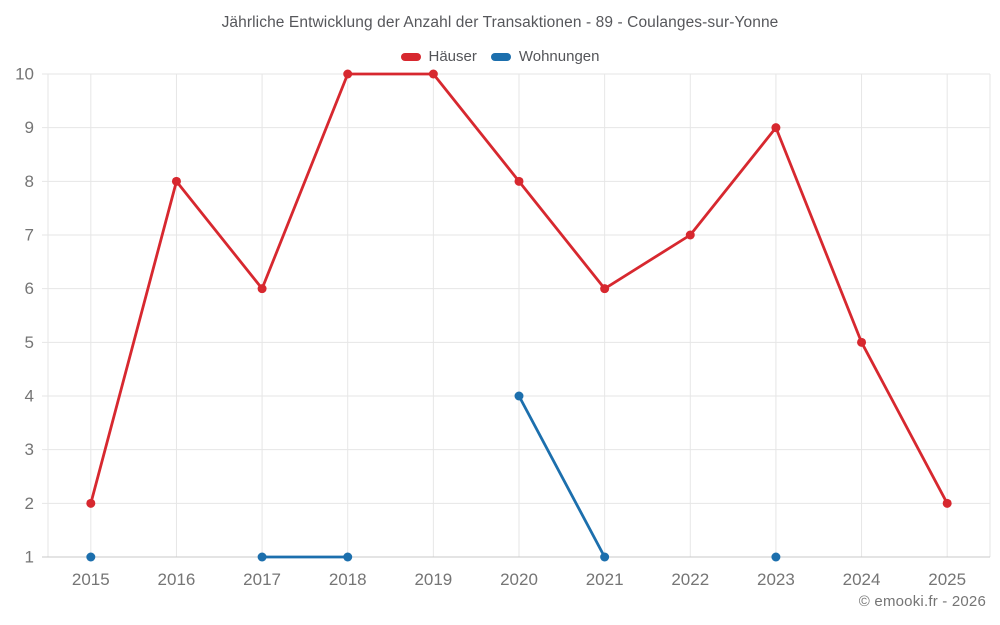  What do you see at coordinates (776, 579) in the screenshot?
I see `x-axis-tick-label: 2023` at bounding box center [776, 579].